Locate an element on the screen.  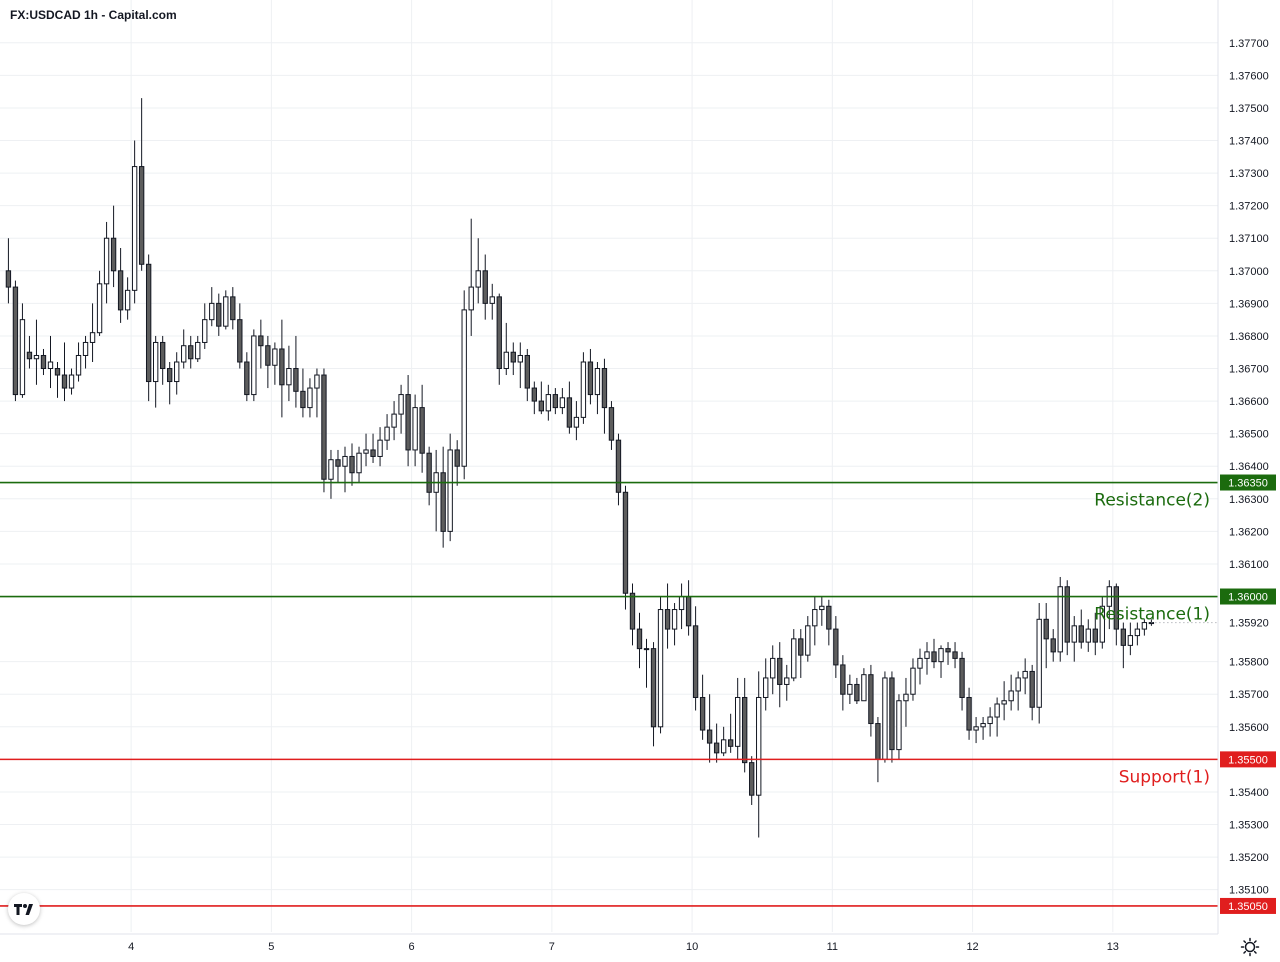
tradingview-logo-icon is located at coordinates (24, 909).